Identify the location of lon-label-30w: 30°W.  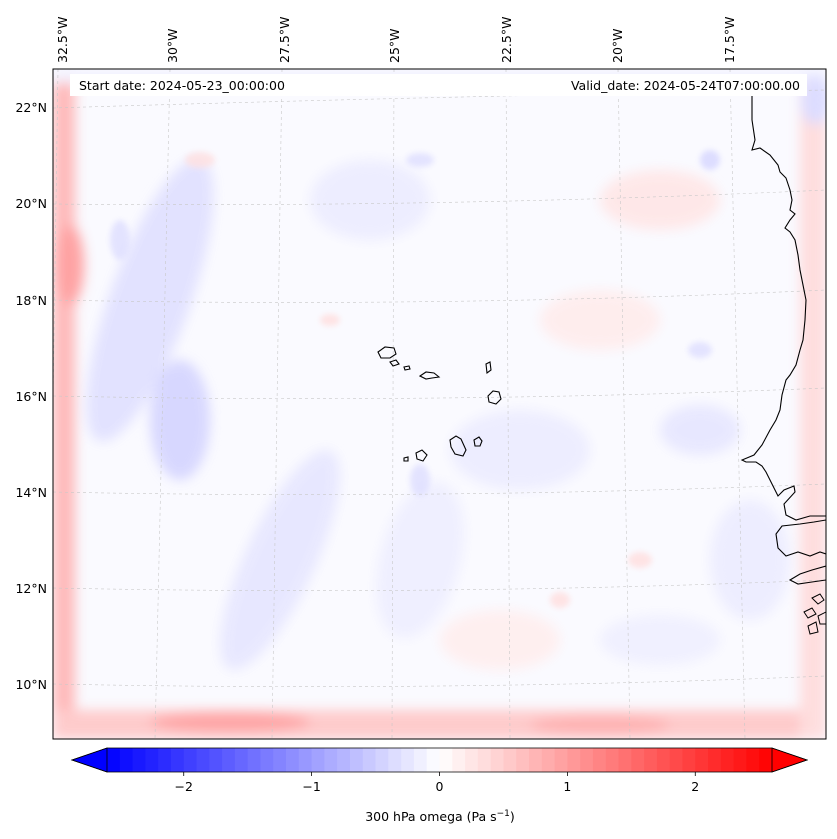
(172, 45).